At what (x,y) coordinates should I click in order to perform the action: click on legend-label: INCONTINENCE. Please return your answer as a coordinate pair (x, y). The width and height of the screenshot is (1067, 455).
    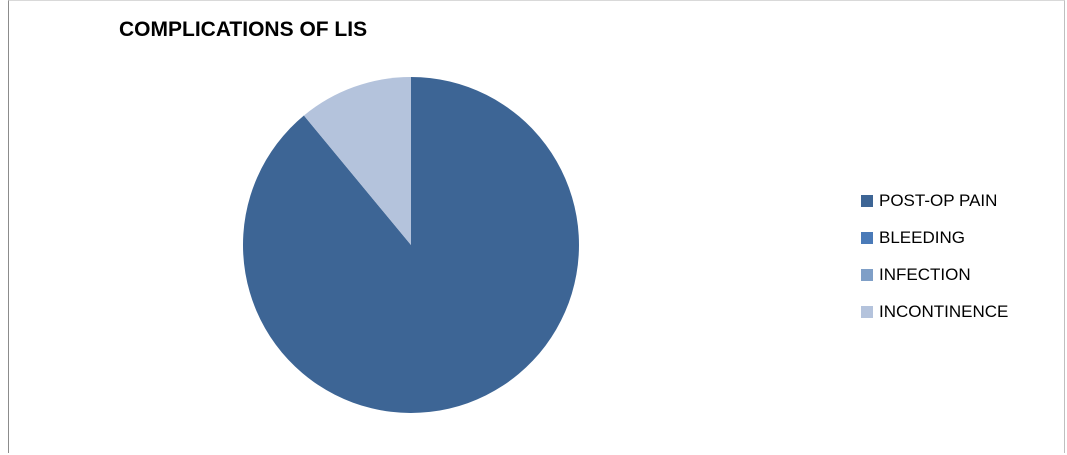
    Looking at the image, I should click on (944, 311).